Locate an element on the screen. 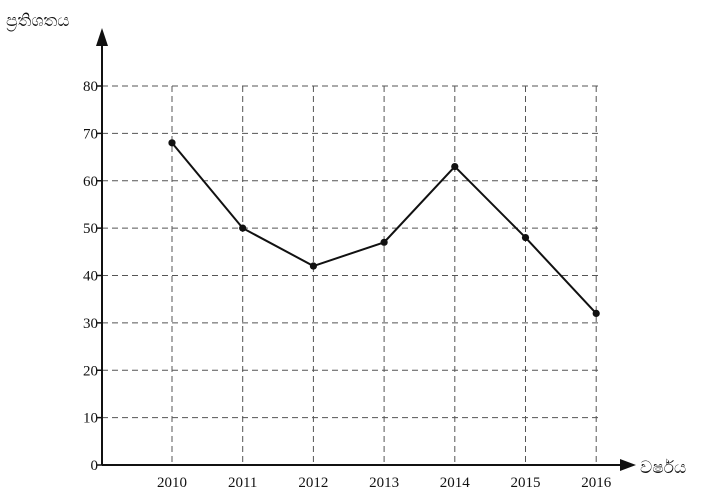 This screenshot has width=712, height=492. x-tick-label: 2016 is located at coordinates (596, 483).